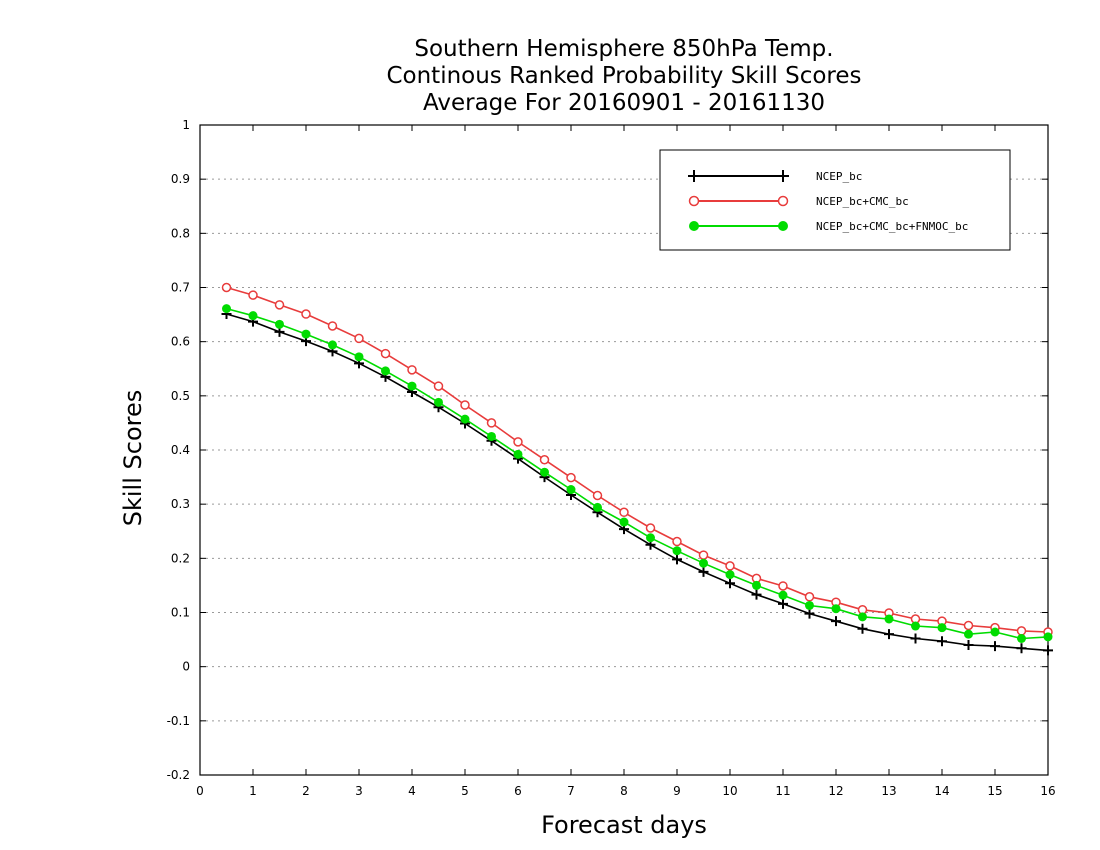 Image resolution: width=1100 pixels, height=850 pixels. What do you see at coordinates (738, 226) in the screenshot?
I see `filled-circle-icon` at bounding box center [738, 226].